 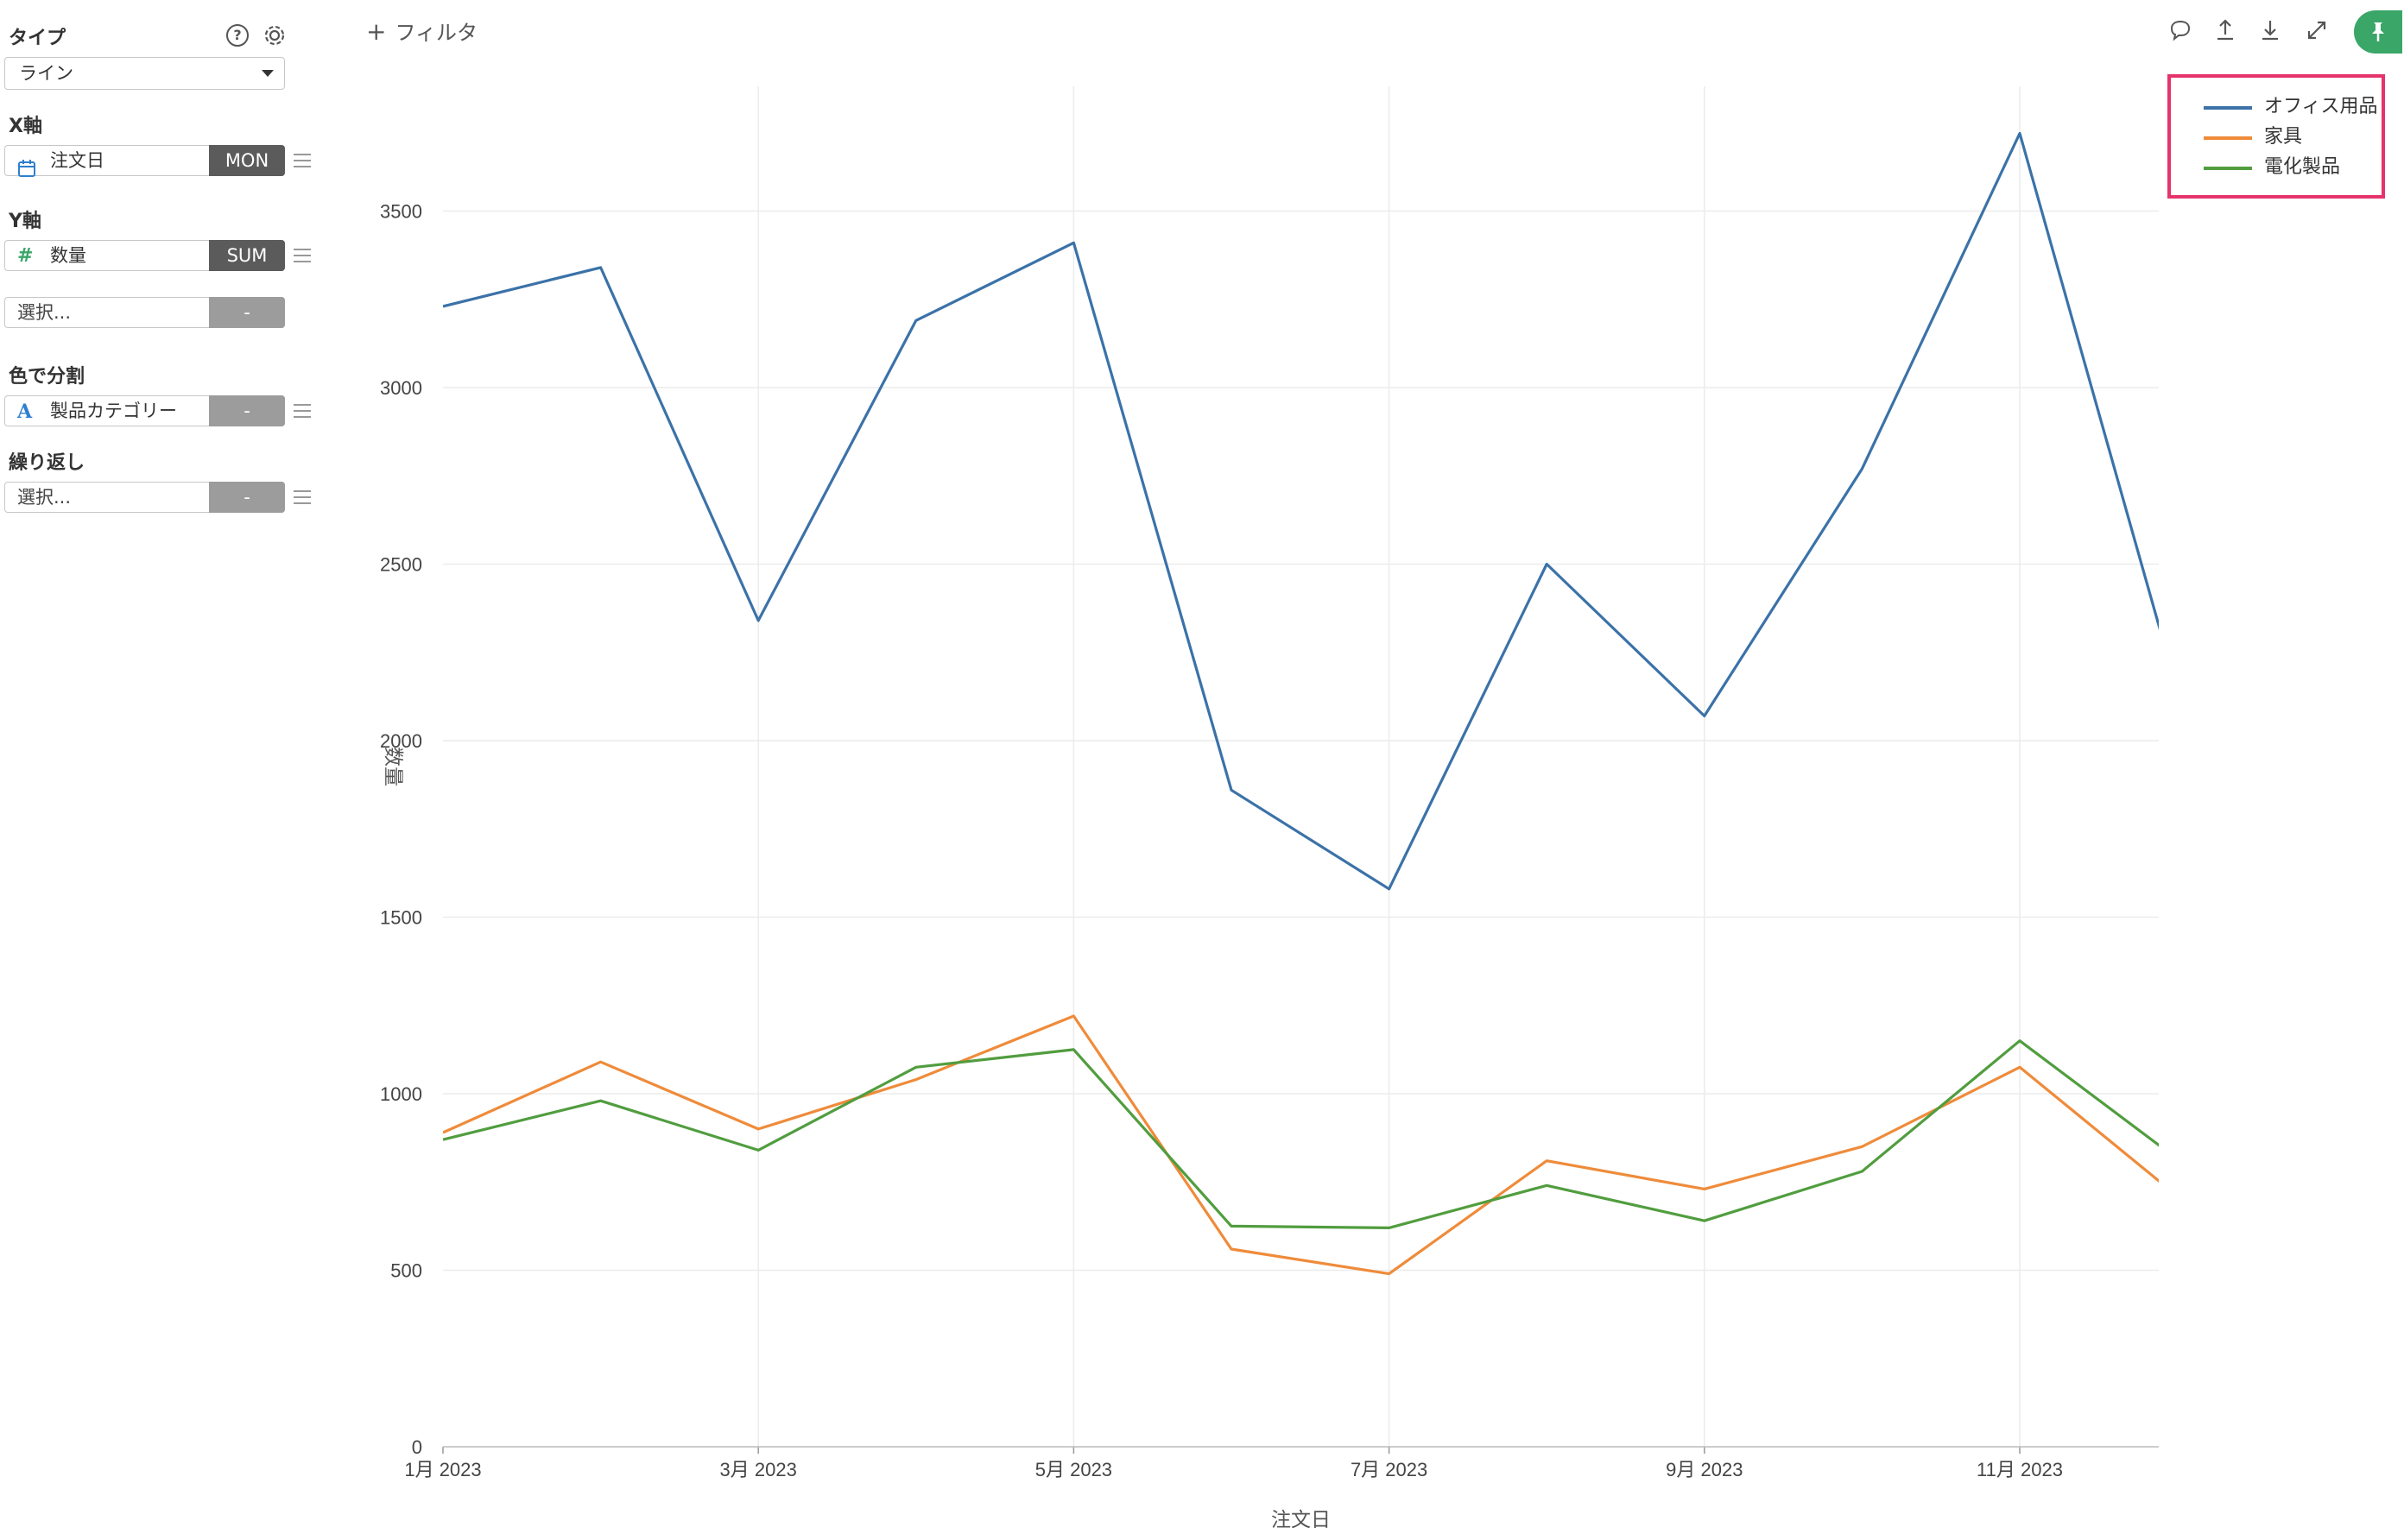 What do you see at coordinates (442, 1469) in the screenshot?
I see `x-tick-label: 1月 2023` at bounding box center [442, 1469].